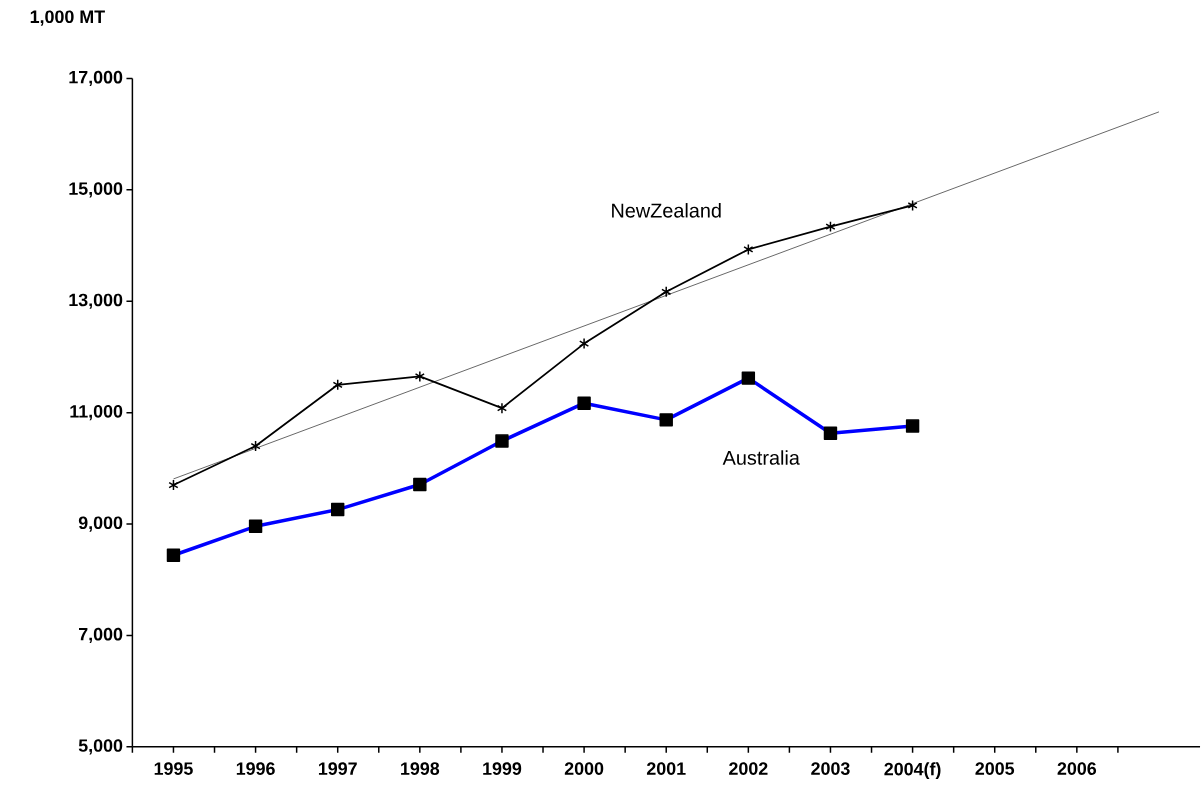 This screenshot has width=1204, height=801. I want to click on x-tick-label: 1995, so click(173, 768).